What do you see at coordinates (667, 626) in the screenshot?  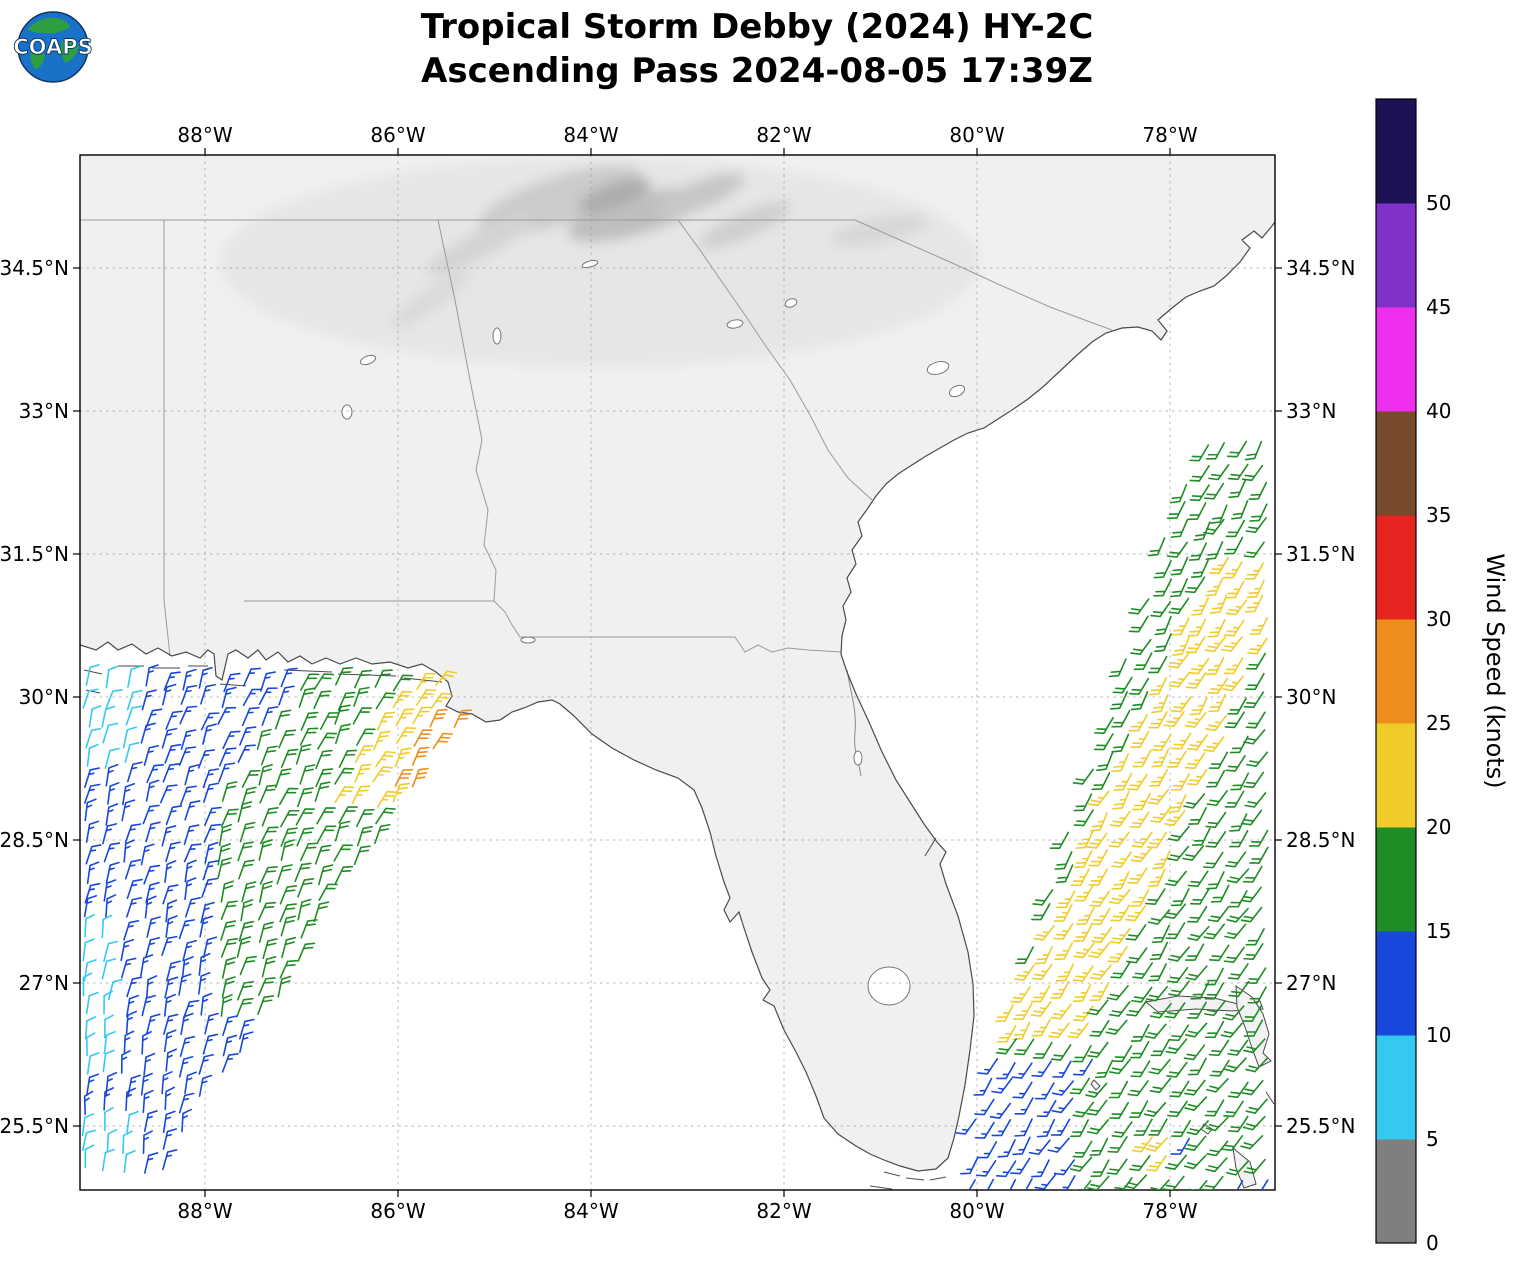 I see `border-fl-ga` at bounding box center [667, 626].